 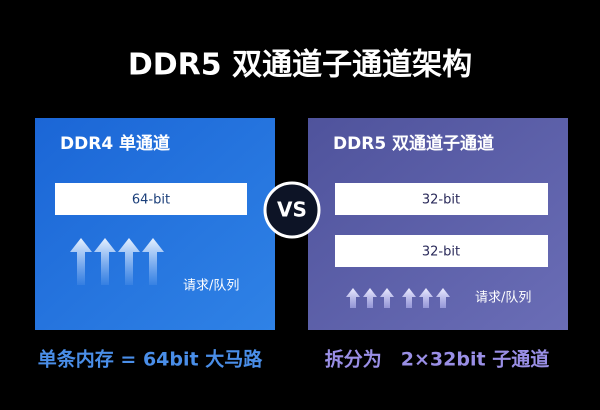 What do you see at coordinates (437, 359) in the screenshot?
I see `right-caption: 拆分为 2×32bit 子通道` at bounding box center [437, 359].